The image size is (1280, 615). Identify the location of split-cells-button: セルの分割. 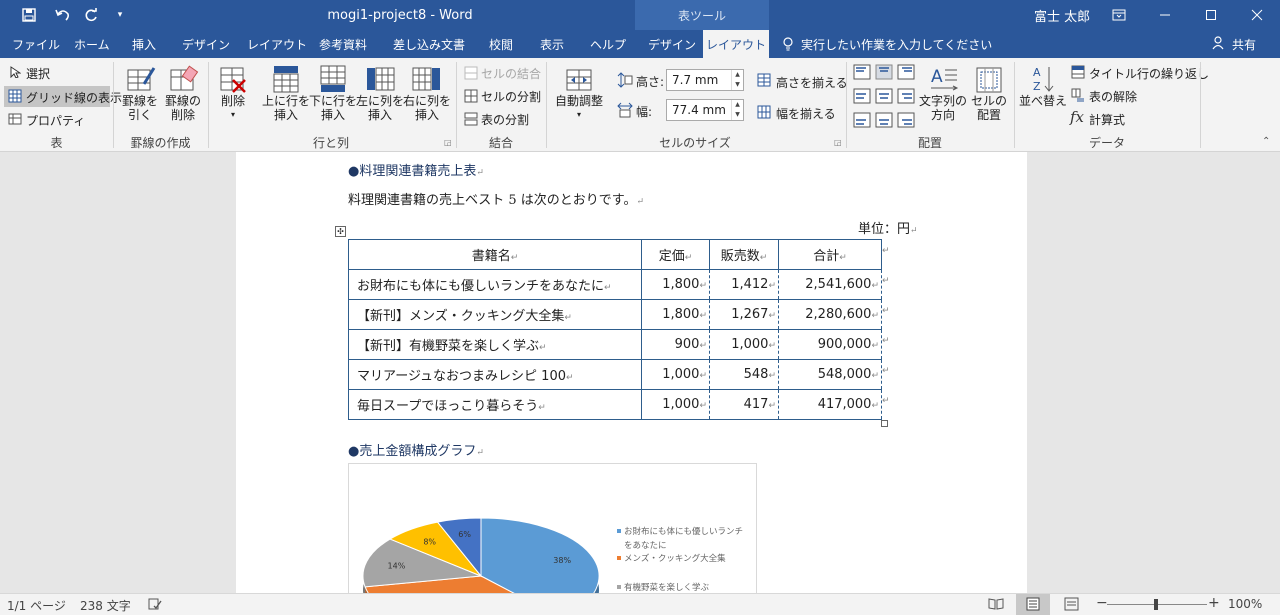
(511, 97).